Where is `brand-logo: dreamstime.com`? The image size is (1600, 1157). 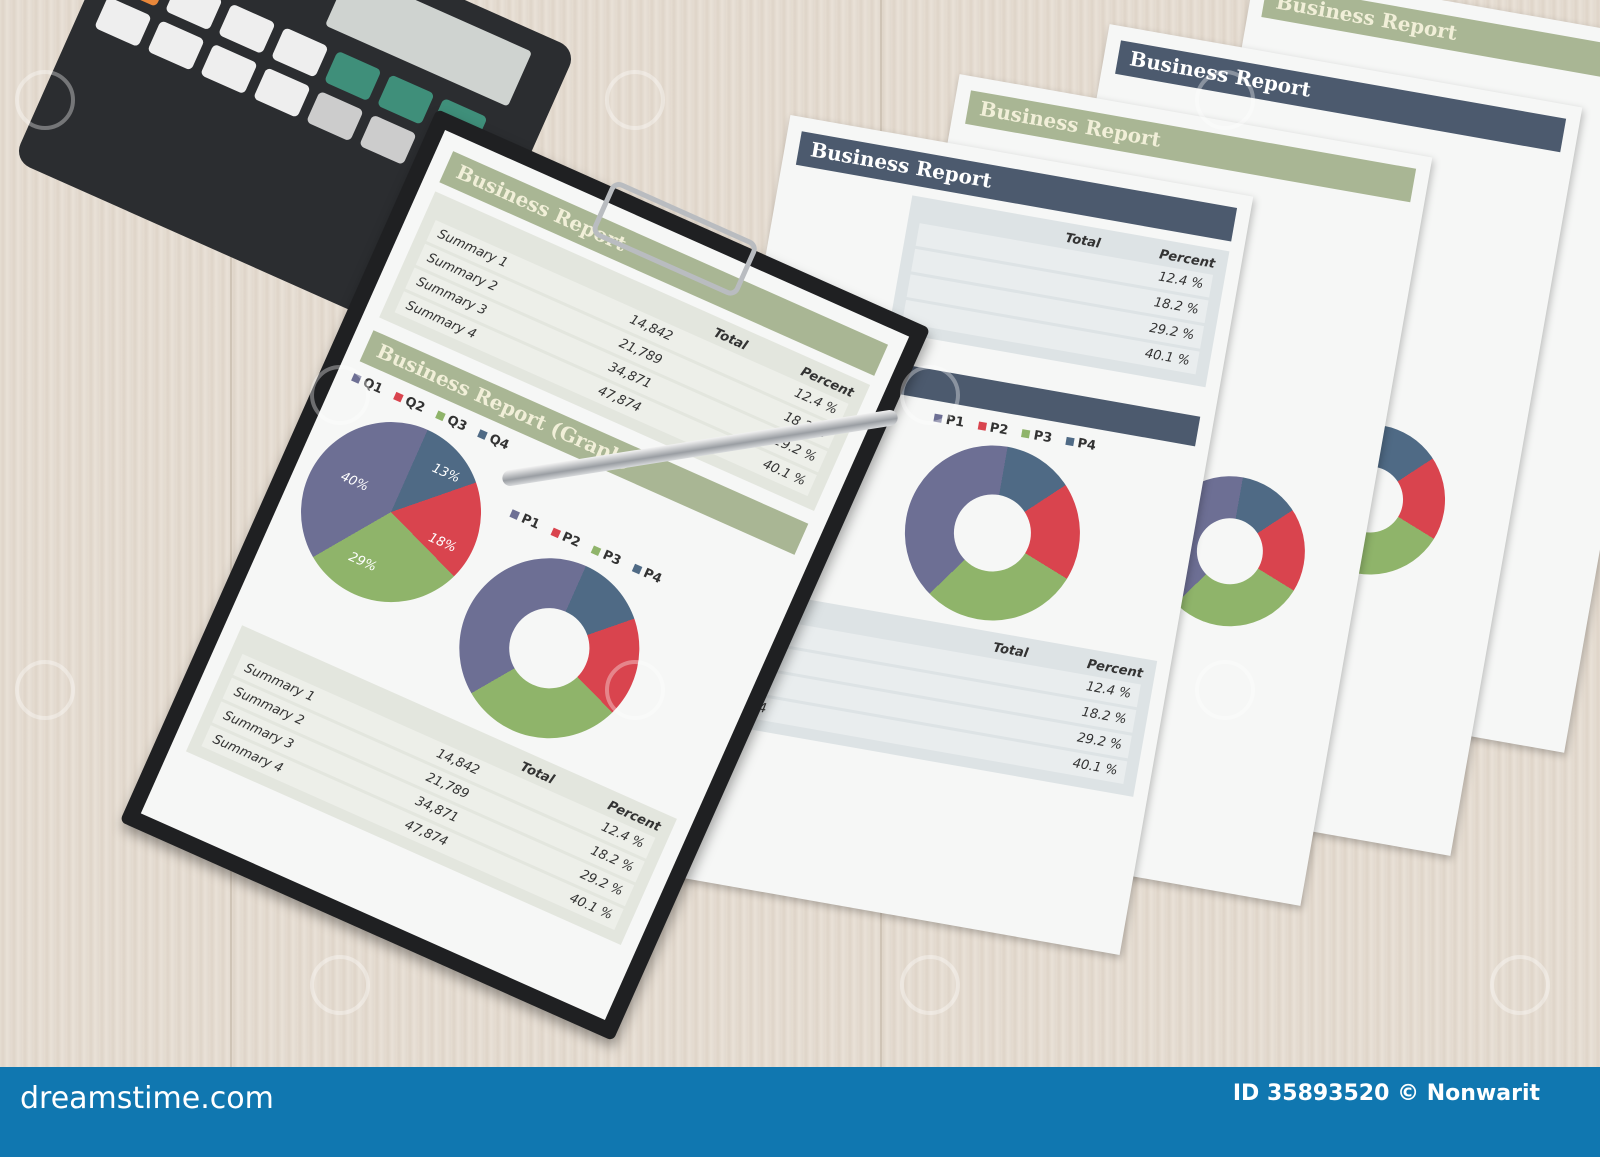
brand-logo: dreamstime.com is located at coordinates (147, 1098).